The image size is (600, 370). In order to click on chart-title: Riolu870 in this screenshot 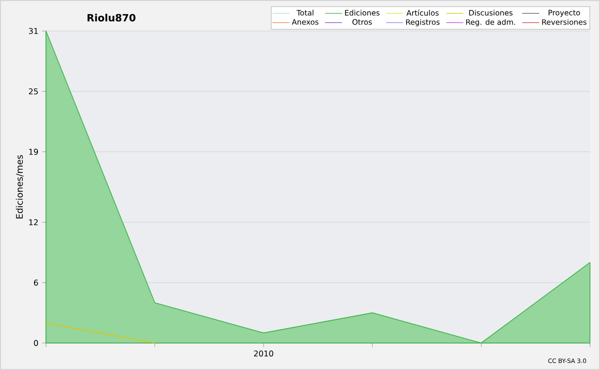, I will do `click(112, 18)`.